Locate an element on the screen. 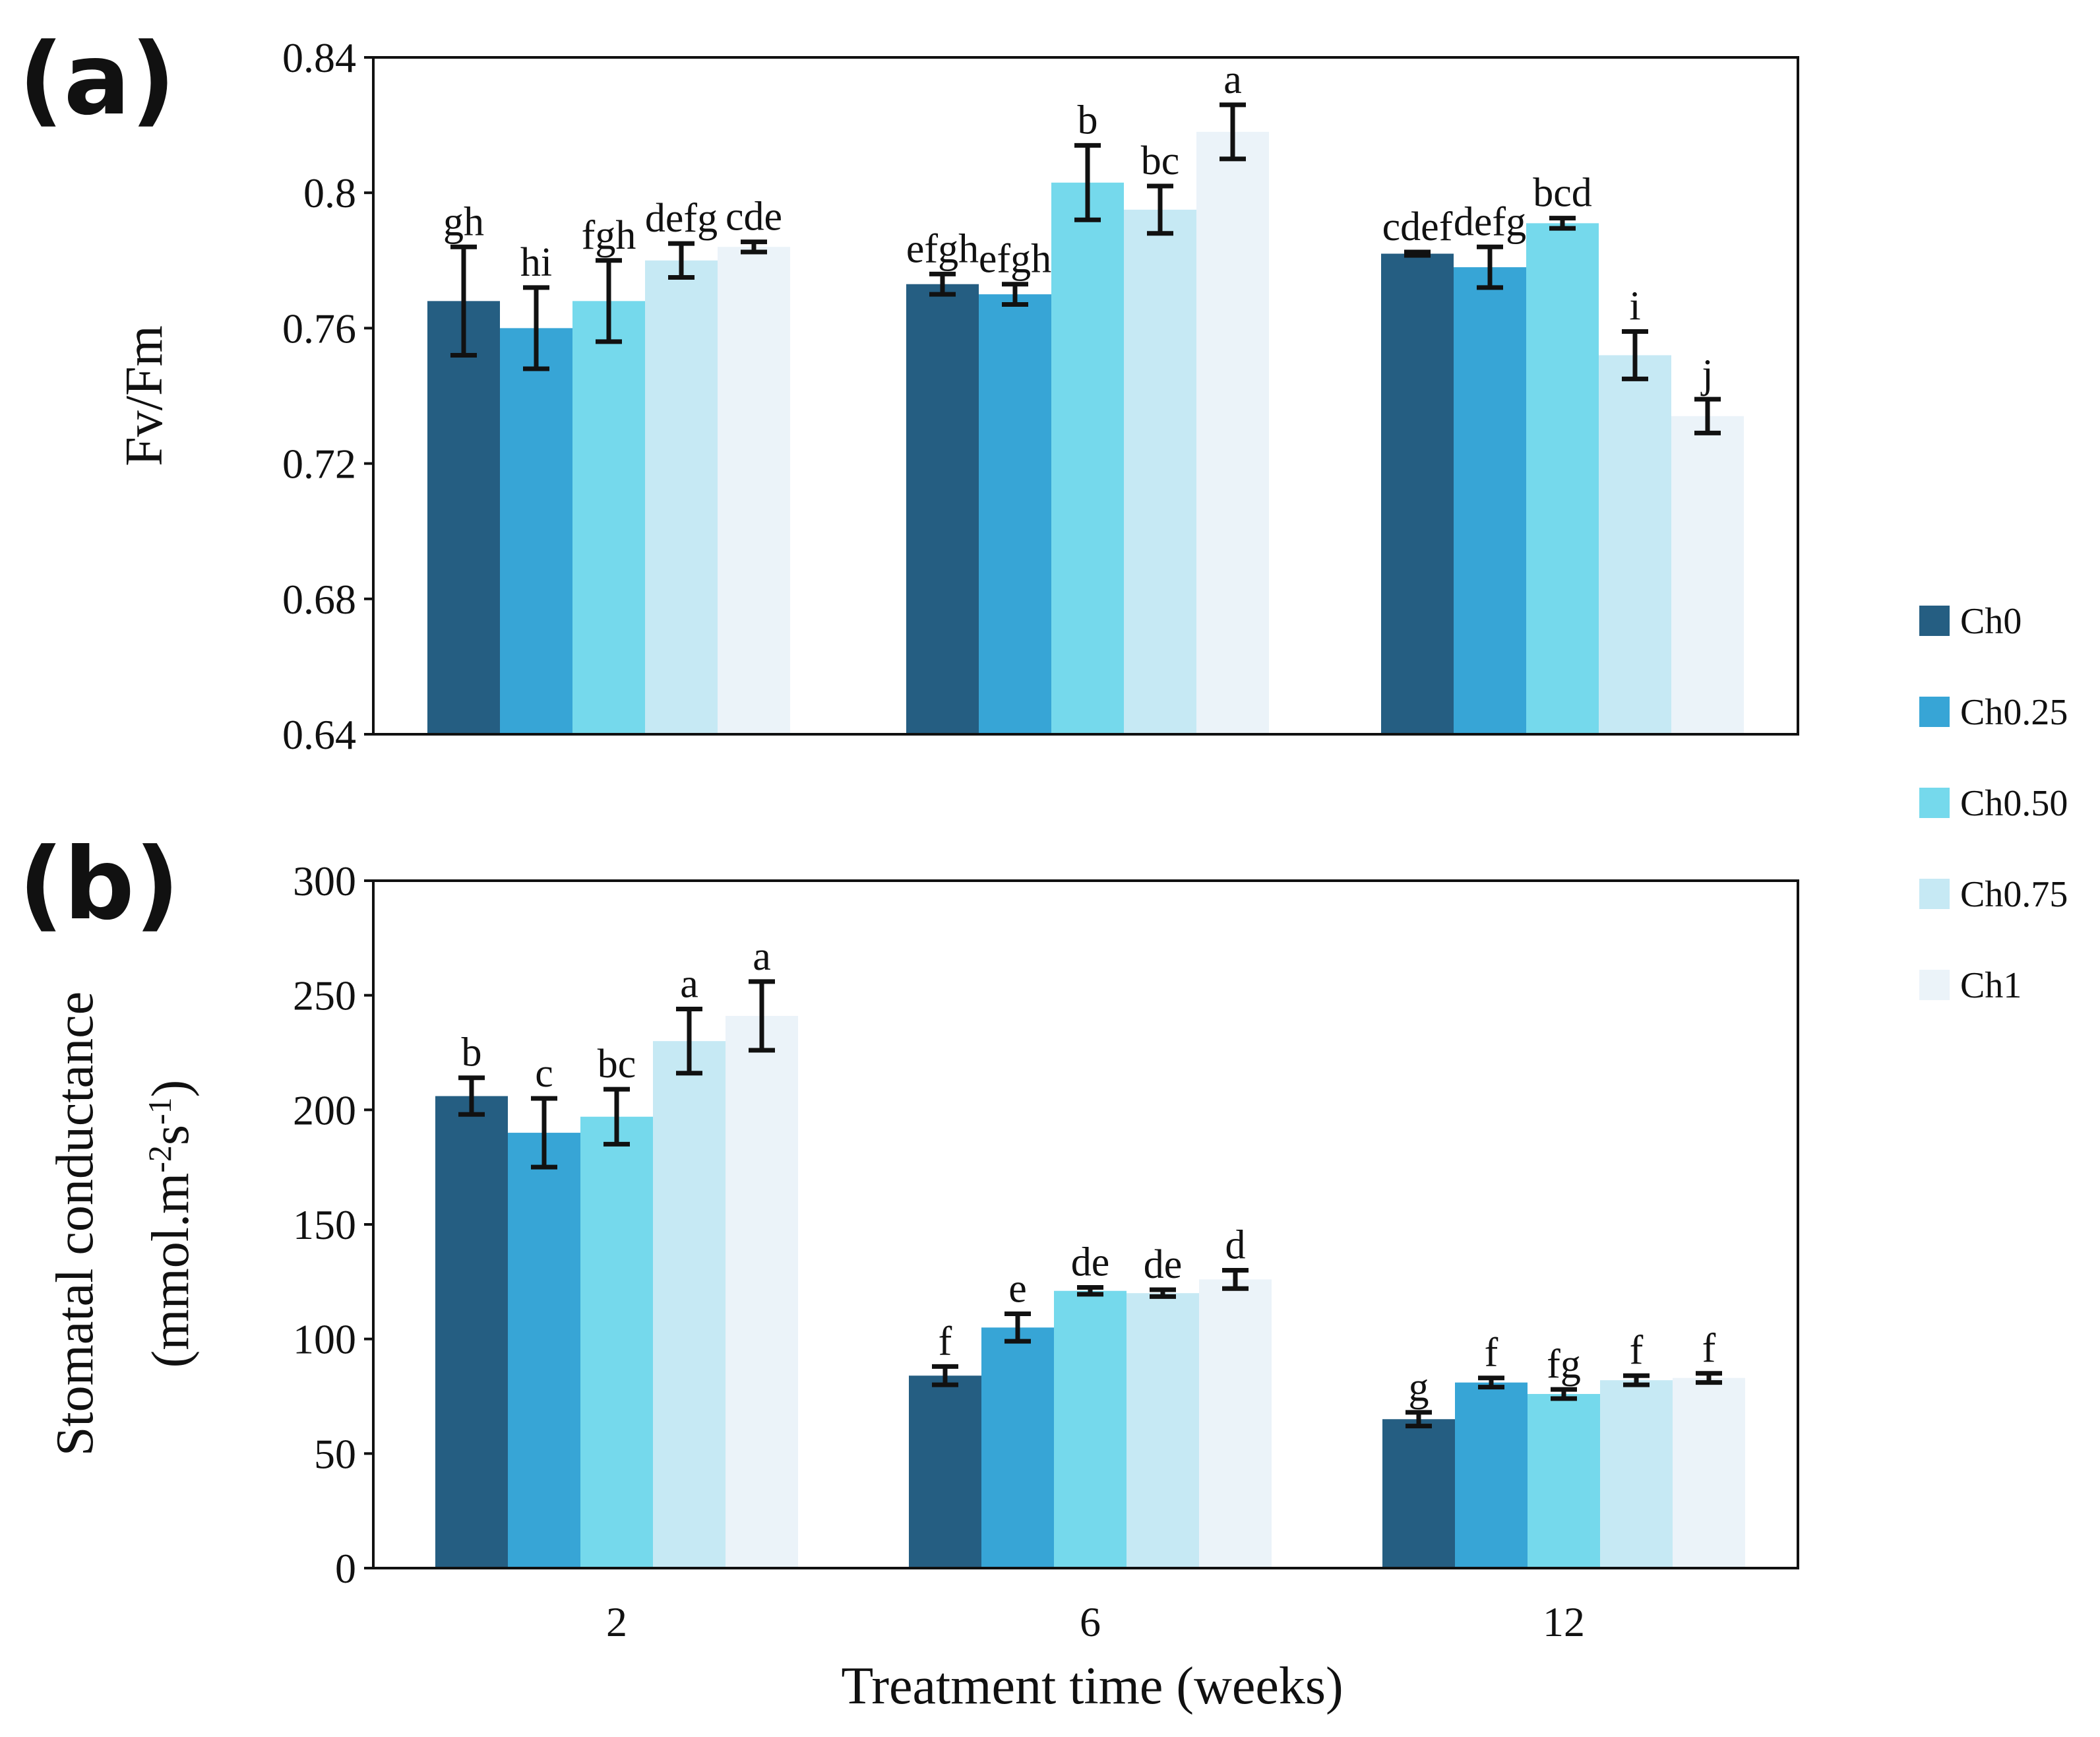 This screenshot has width=2100, height=1737. y-tick-label: 200 is located at coordinates (324, 1110).